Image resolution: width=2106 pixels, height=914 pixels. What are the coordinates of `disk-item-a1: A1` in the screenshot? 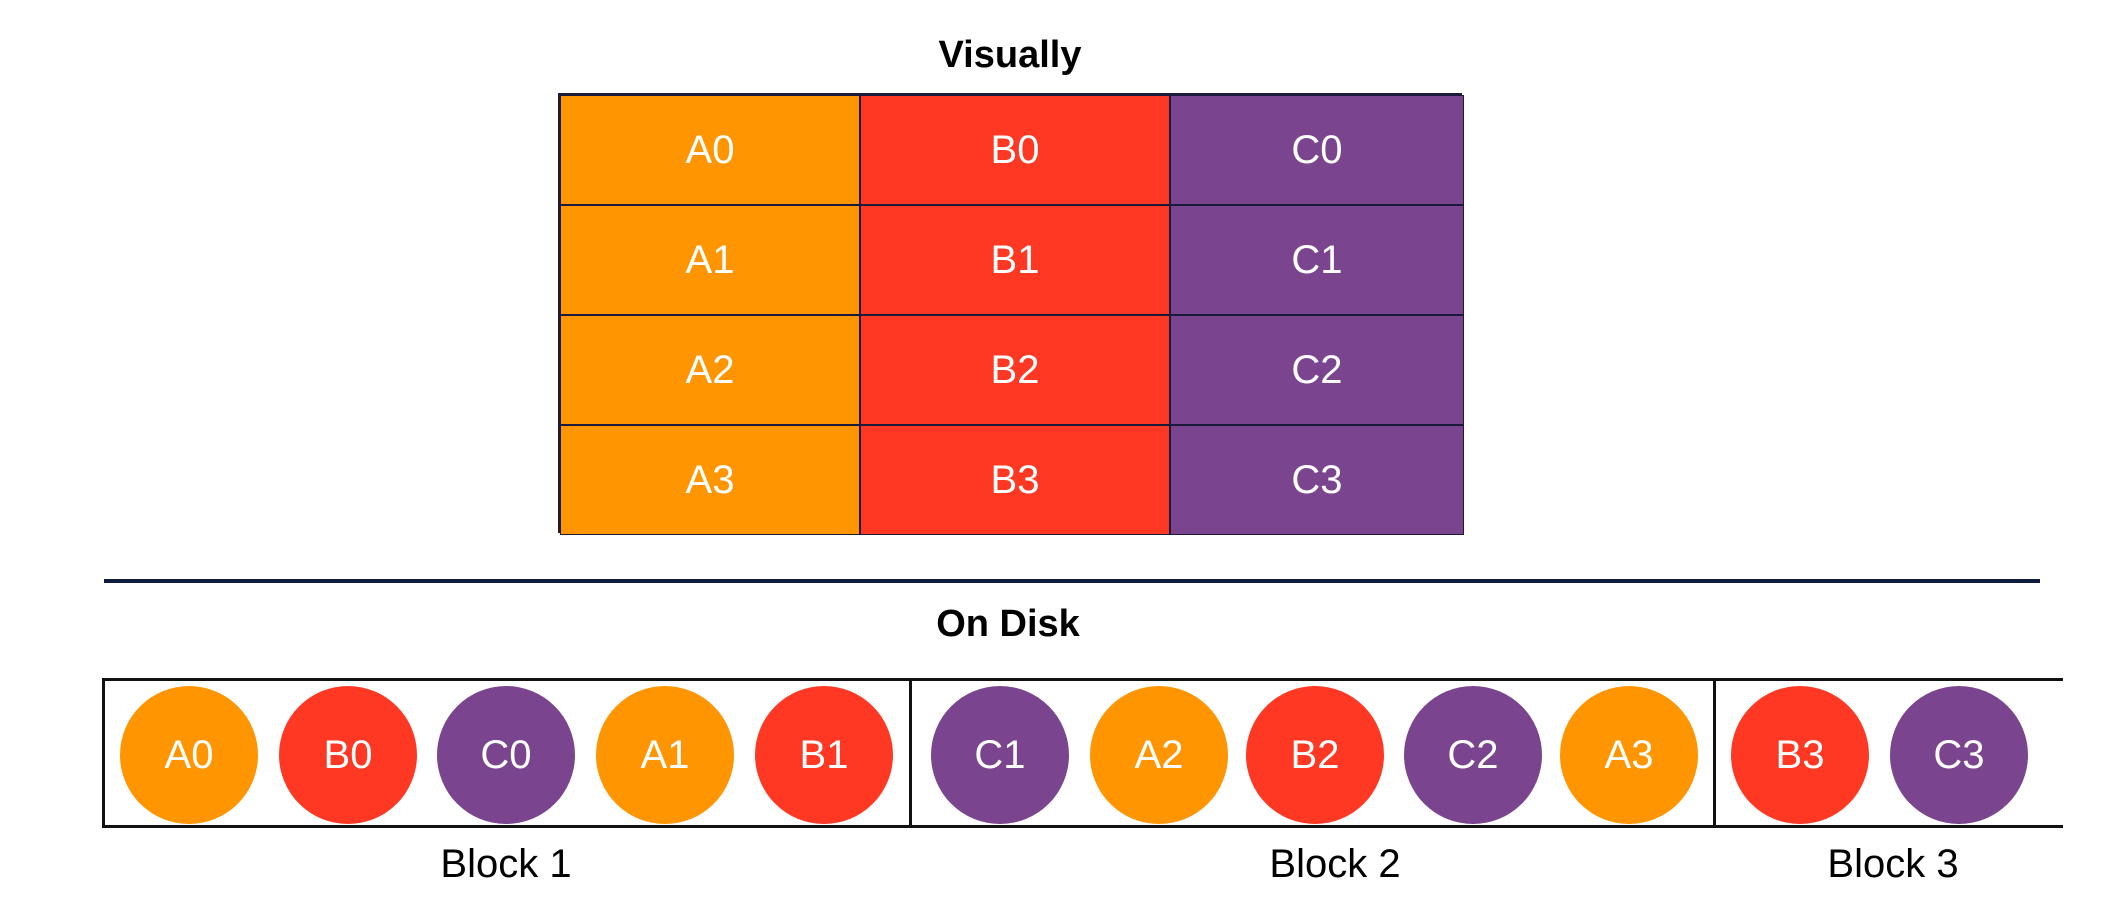 It's located at (665, 755).